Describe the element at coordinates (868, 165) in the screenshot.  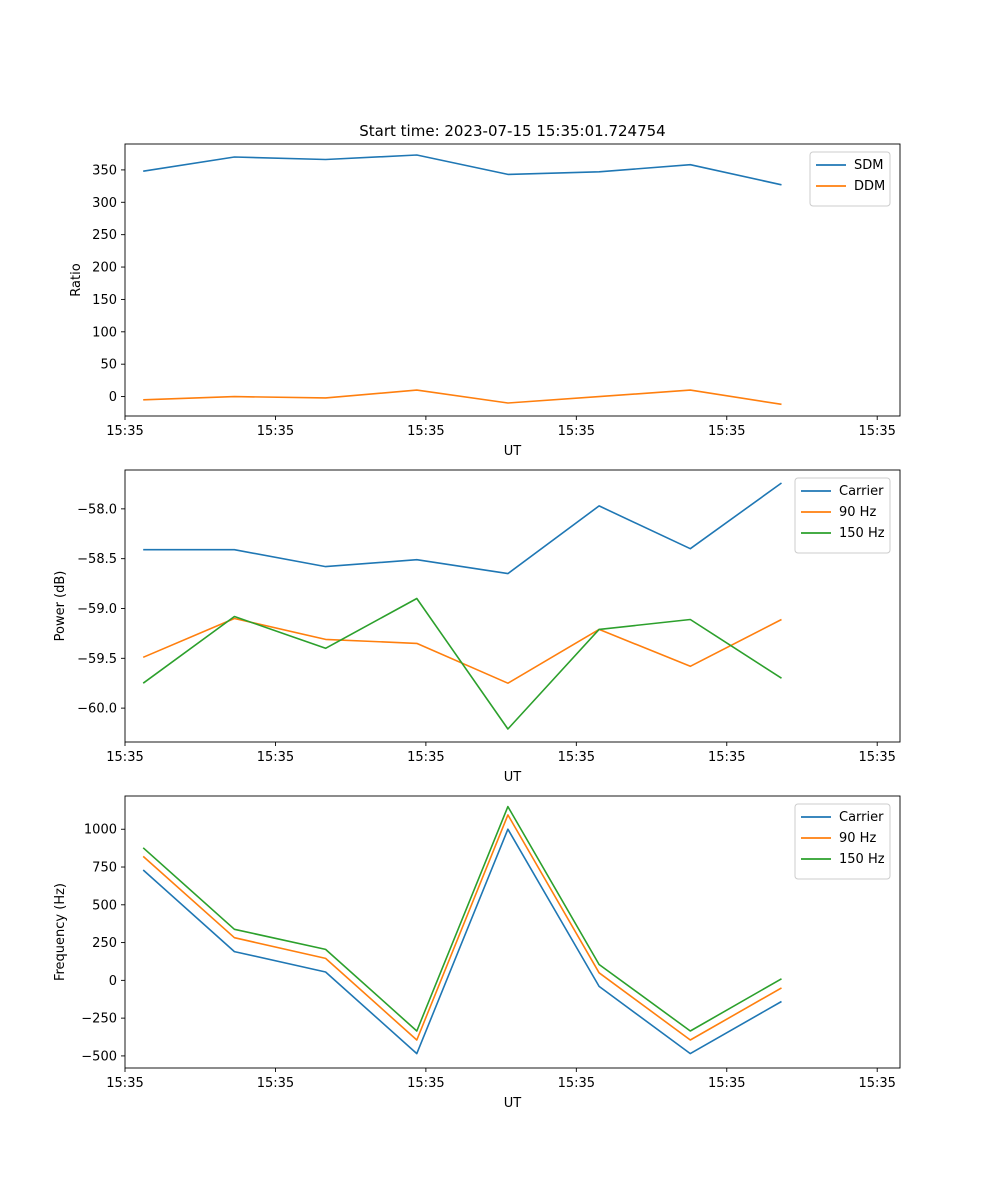
I see `ratio-legend-label-sdm: SDM` at that location.